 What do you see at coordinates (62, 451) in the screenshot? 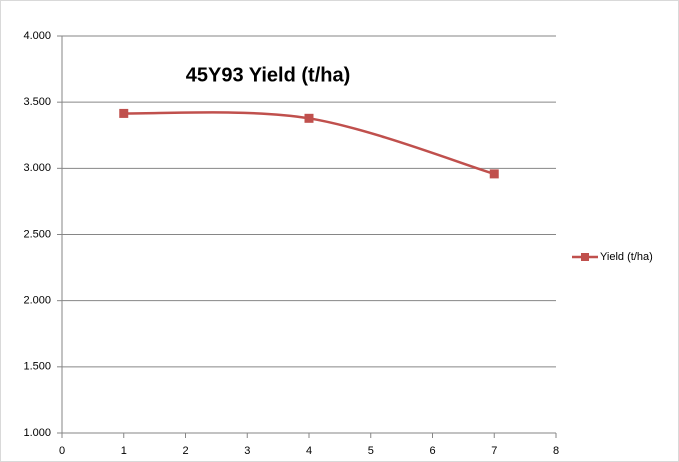
I see `x-tick-label: 0` at bounding box center [62, 451].